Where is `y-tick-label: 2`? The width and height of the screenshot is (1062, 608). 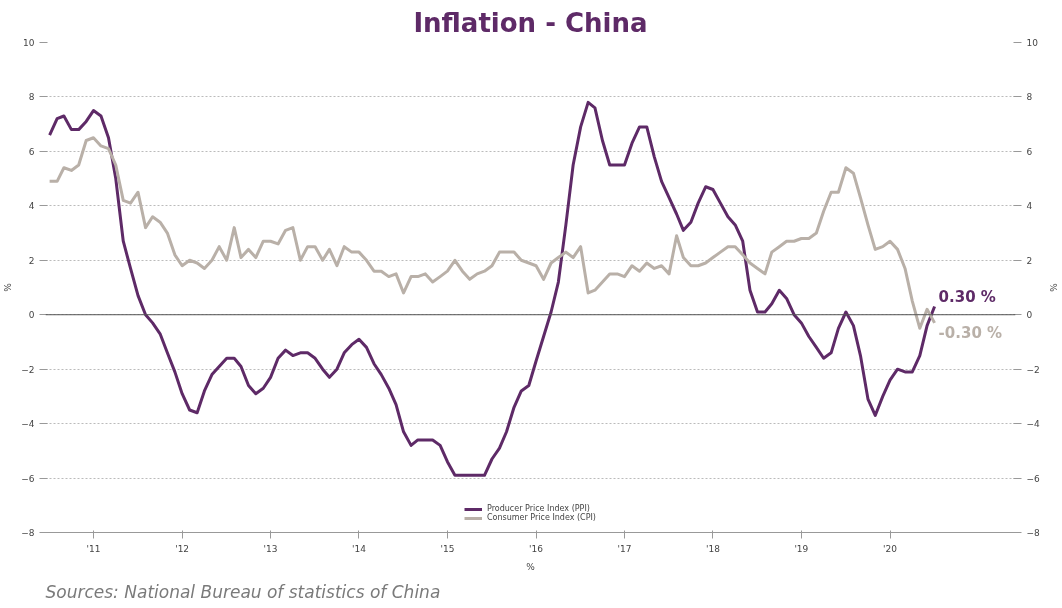 y-tick-label: 2 is located at coordinates (31, 260).